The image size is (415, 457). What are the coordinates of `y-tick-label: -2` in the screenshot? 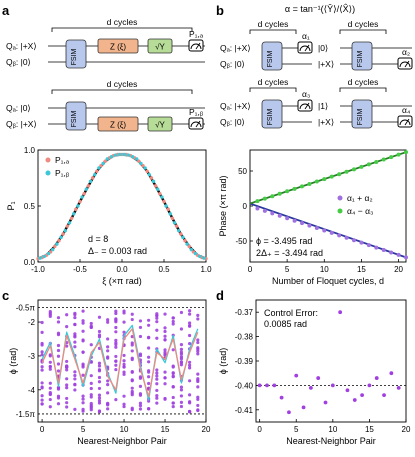 It's located at (32, 322).